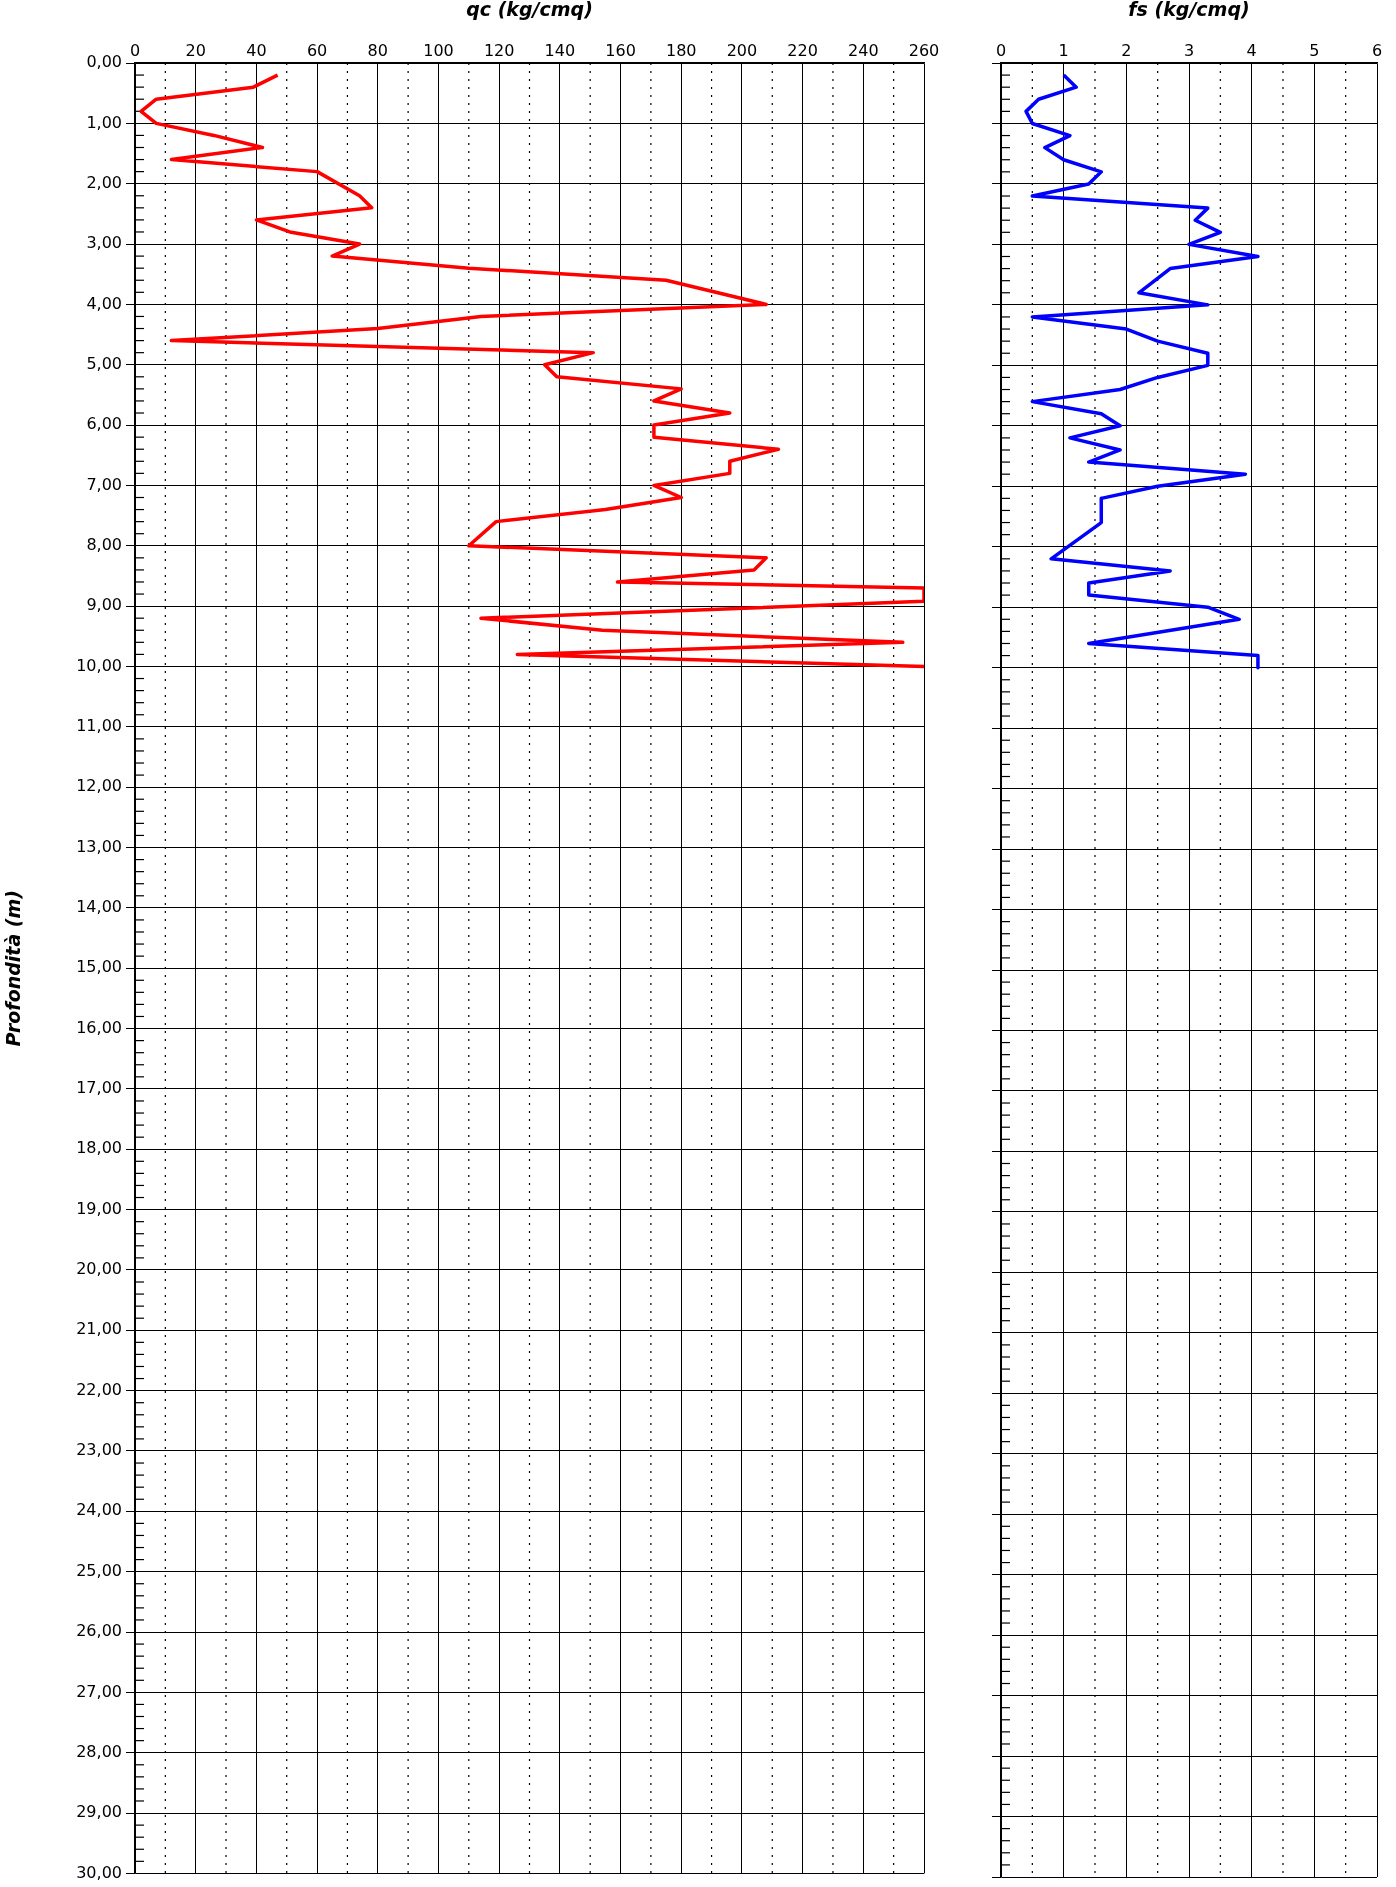  I want to click on x-tick-label: 5, so click(1314, 50).